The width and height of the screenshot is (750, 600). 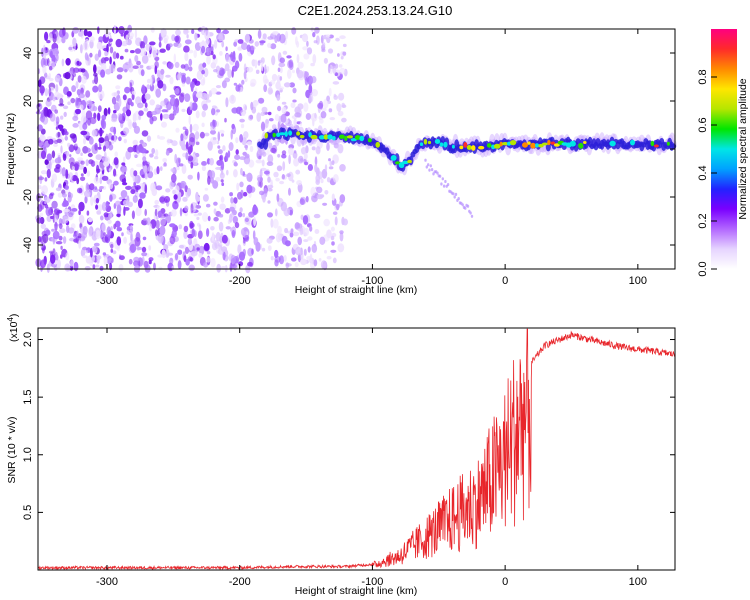 I want to click on x-tick-label: -200, so click(x=240, y=582).